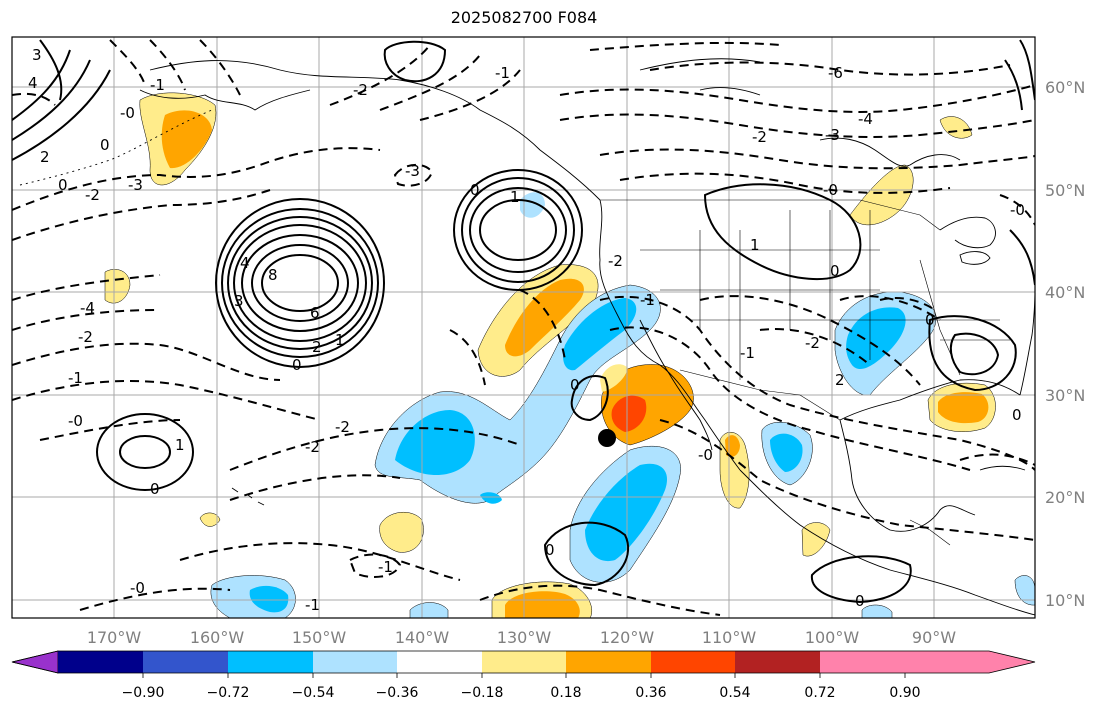 The width and height of the screenshot is (1105, 712). Describe the element at coordinates (734, 693) in the screenshot. I see `colorbar-tick-label: 0.54` at that location.